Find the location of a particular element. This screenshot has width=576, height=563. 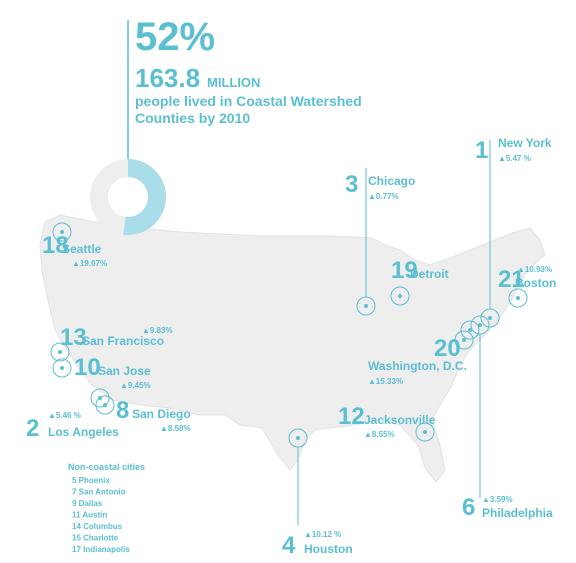

city-name: Detroit is located at coordinates (429, 274).